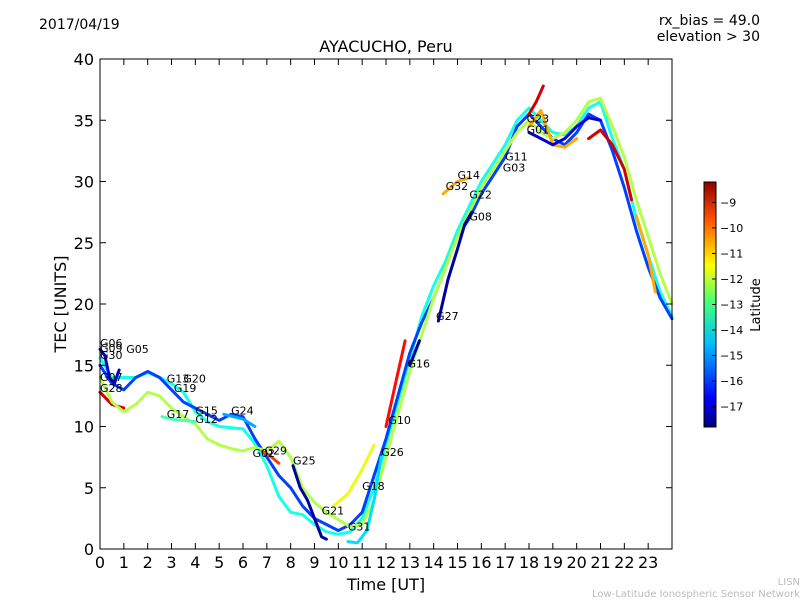 The image size is (800, 600). I want to click on y-tick-label-40: 40, so click(84, 59).